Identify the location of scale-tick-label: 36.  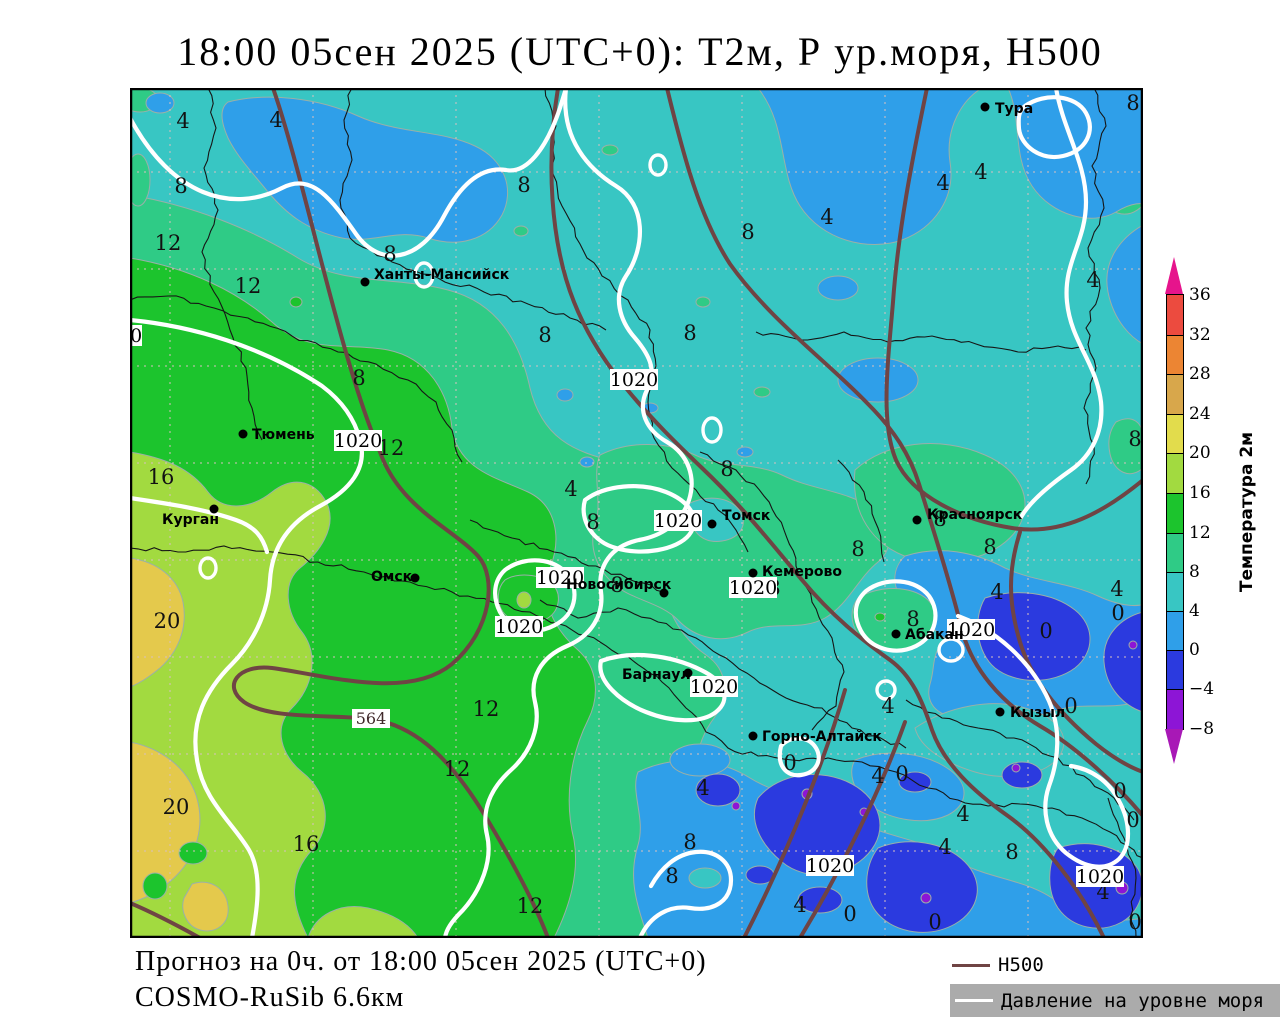
(1200, 295).